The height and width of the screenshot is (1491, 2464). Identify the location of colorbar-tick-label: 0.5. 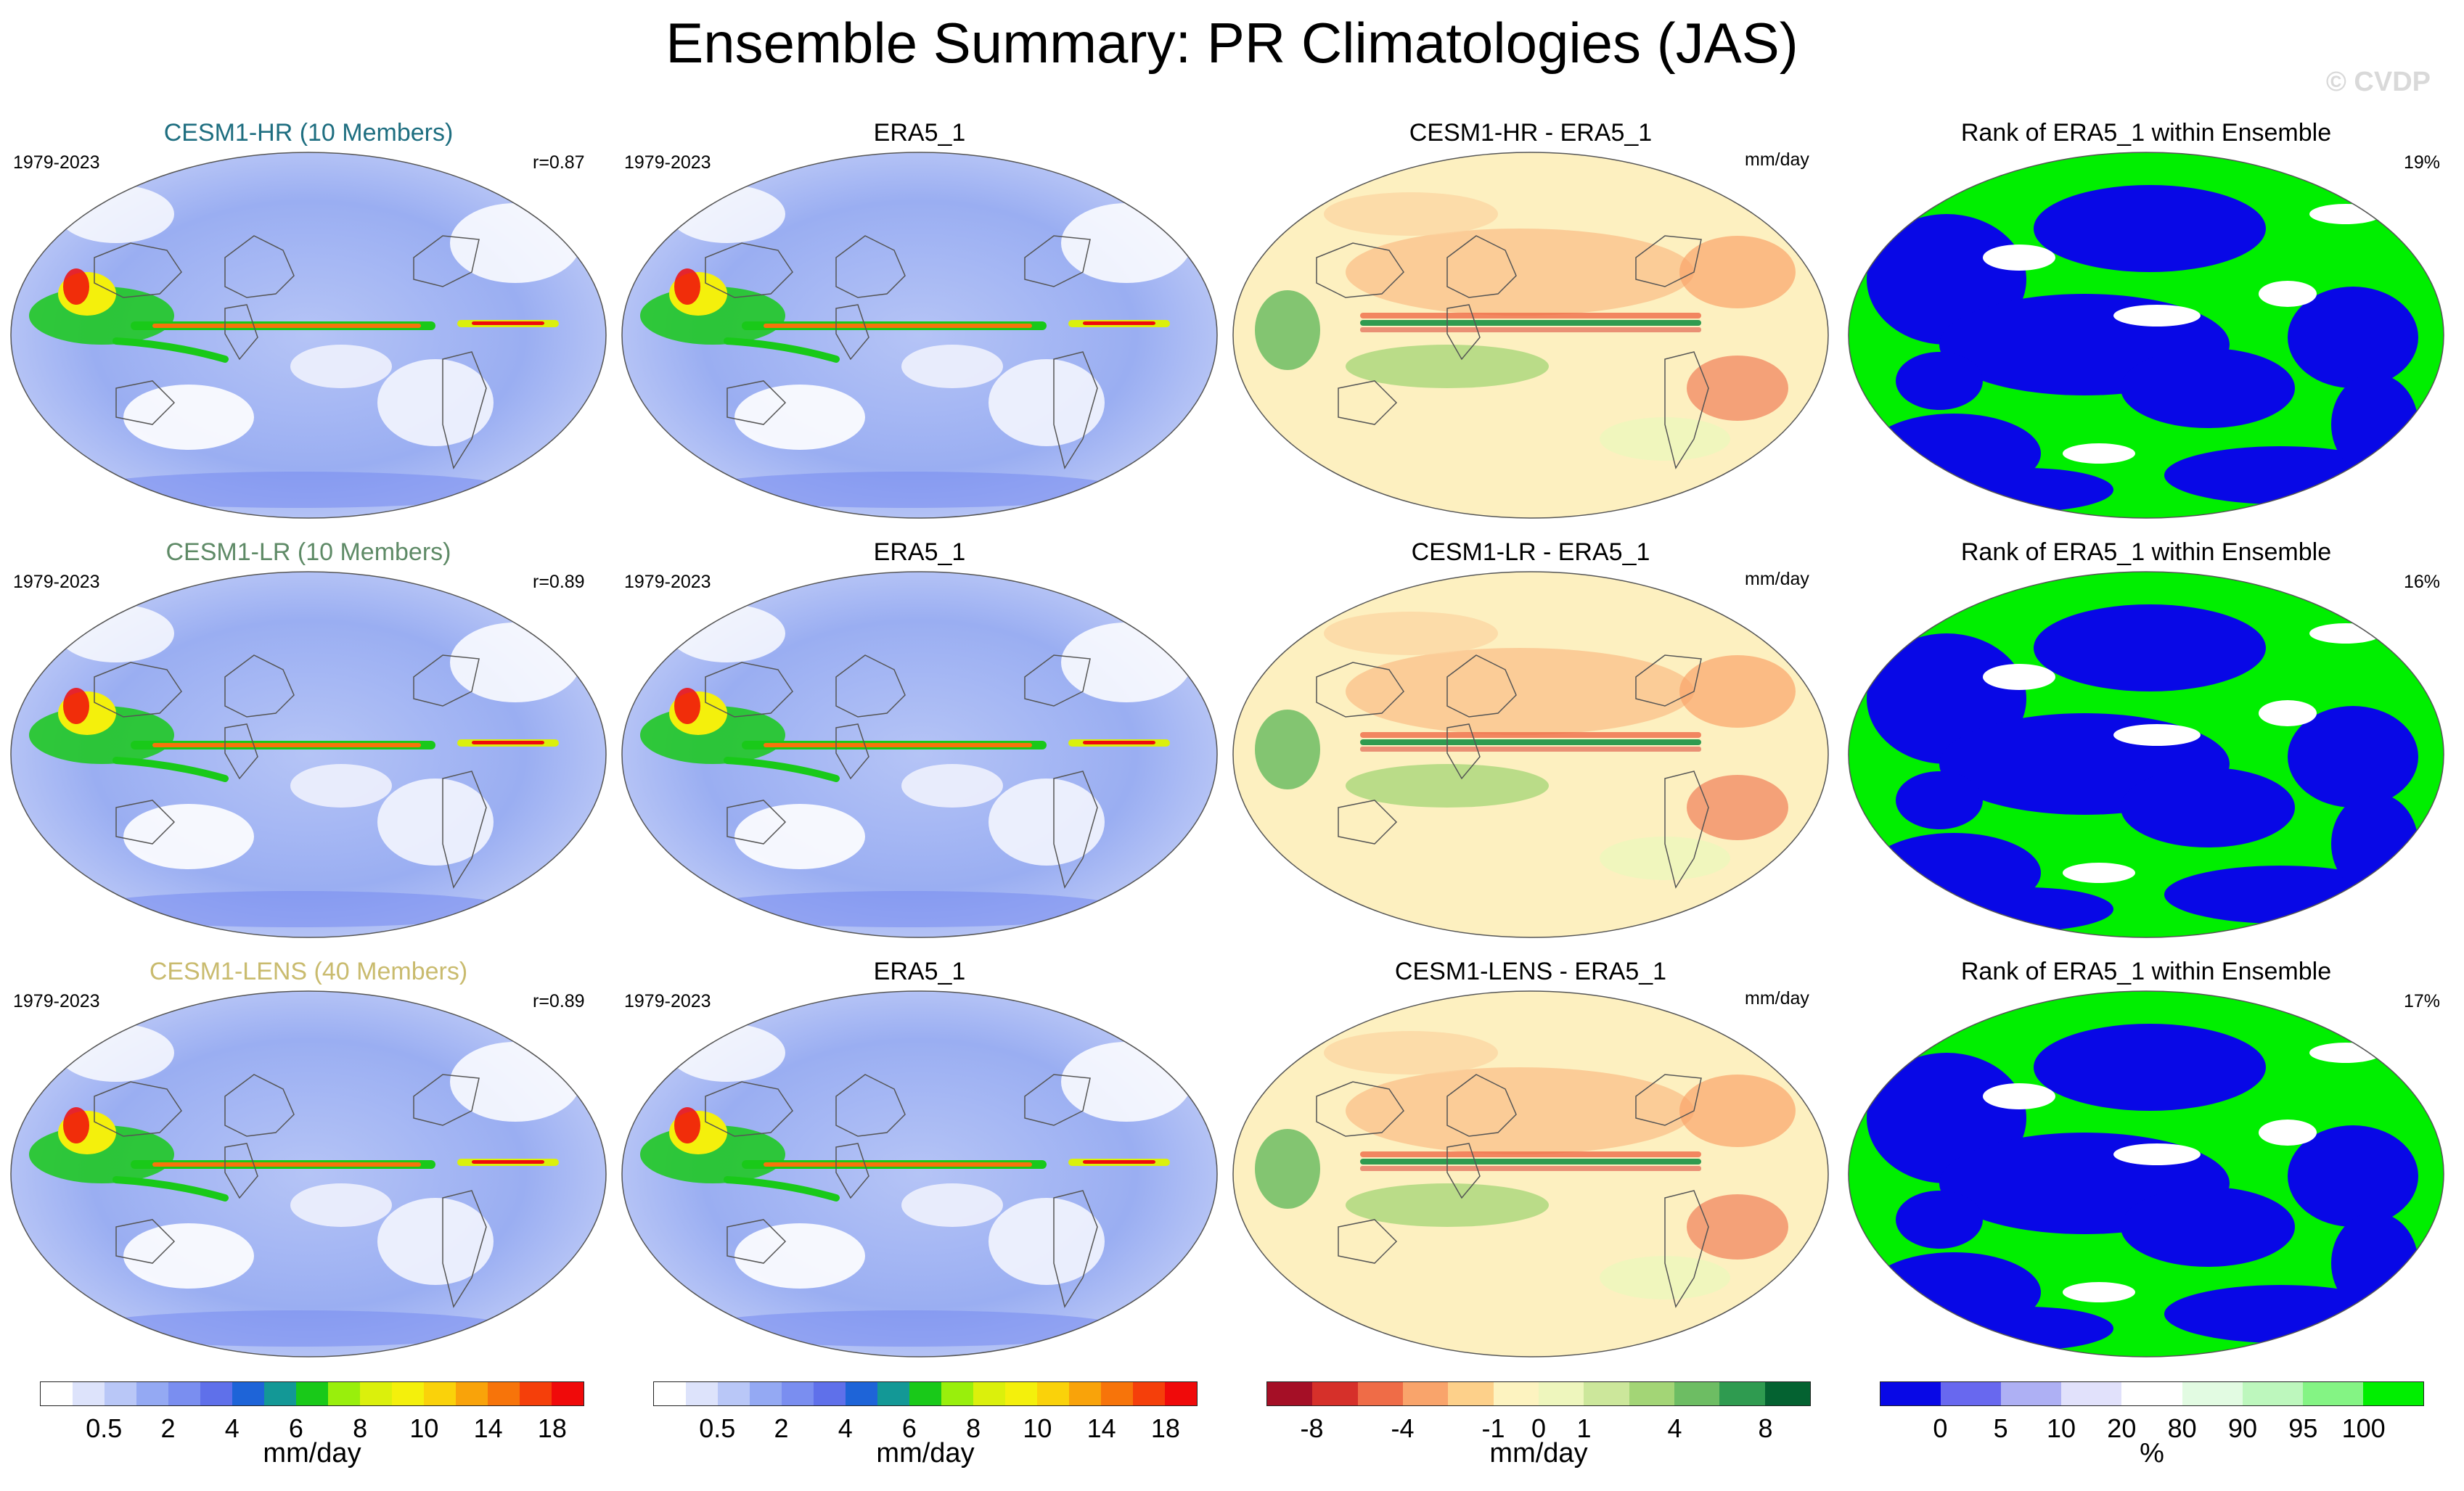
(717, 1428).